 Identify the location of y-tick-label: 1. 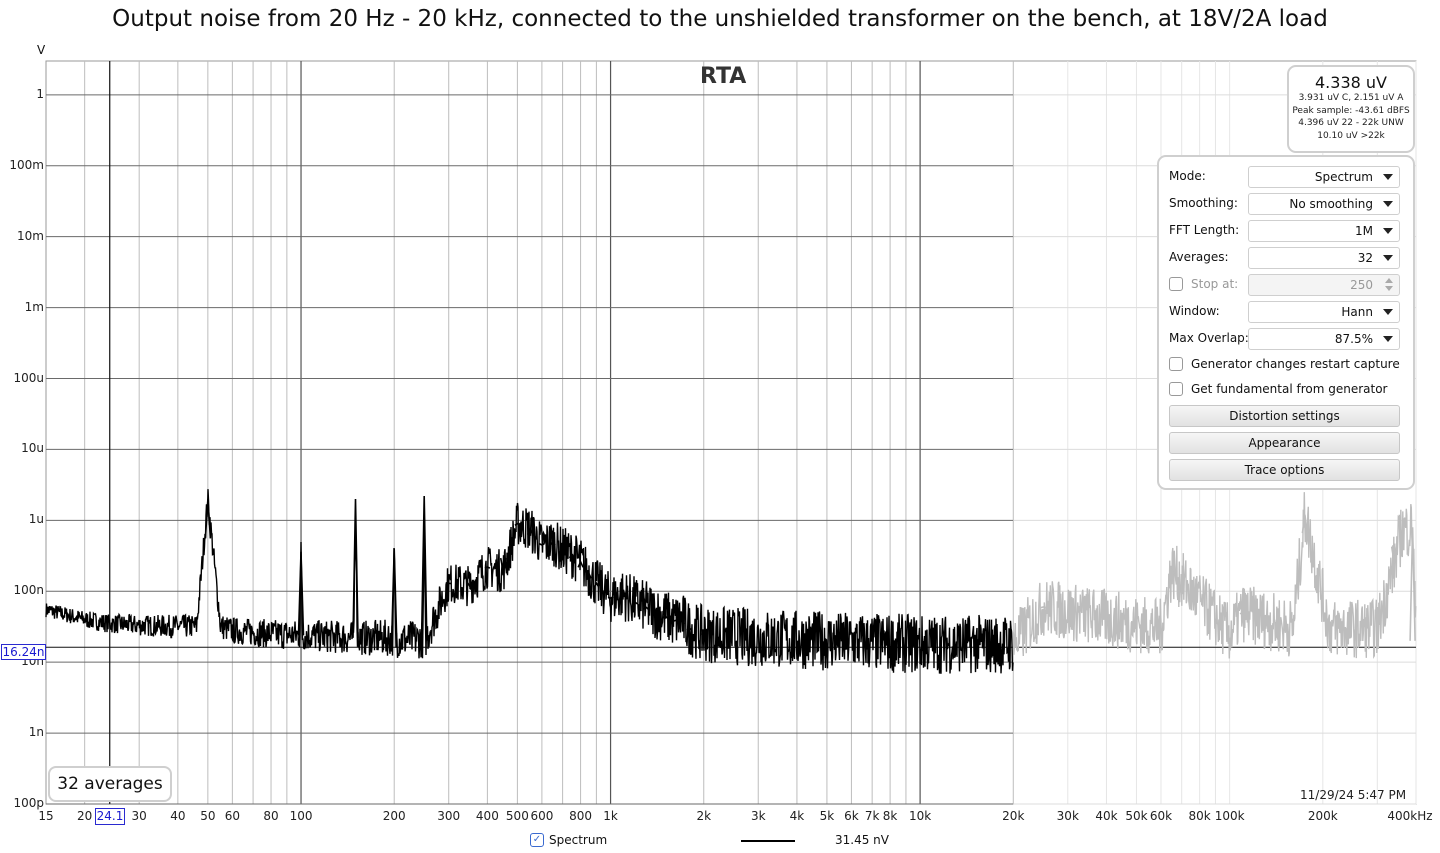
(40, 93).